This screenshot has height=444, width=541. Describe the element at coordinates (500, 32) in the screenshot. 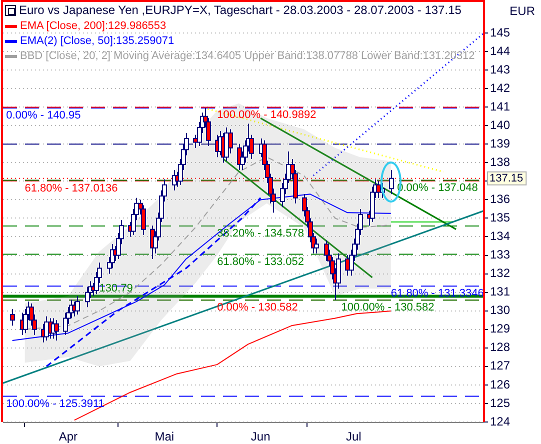

I see `y-tick-label: 145` at that location.